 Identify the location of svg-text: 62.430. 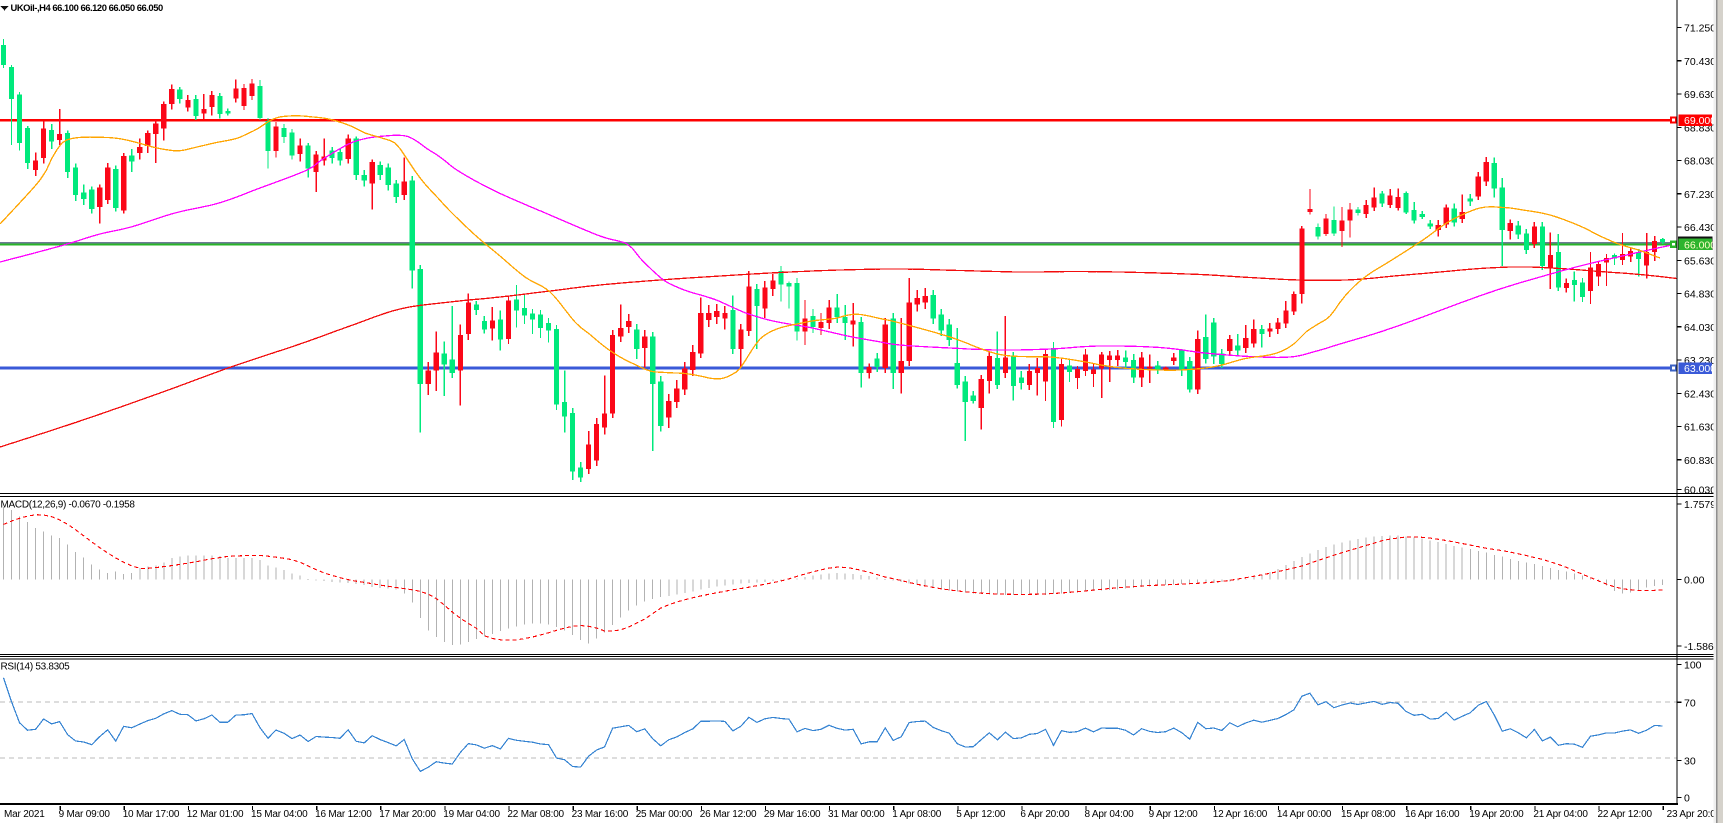
(1700, 394).